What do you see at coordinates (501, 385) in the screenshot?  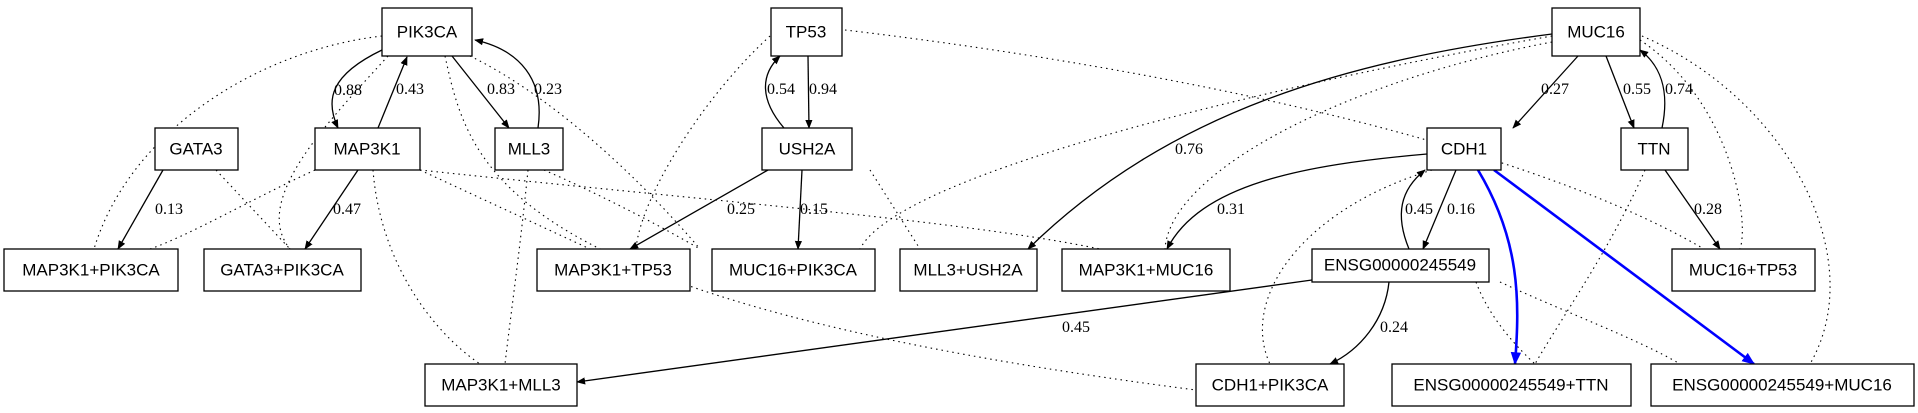 I see `node-map3k1-mll3: MAP3K1+MLL3` at bounding box center [501, 385].